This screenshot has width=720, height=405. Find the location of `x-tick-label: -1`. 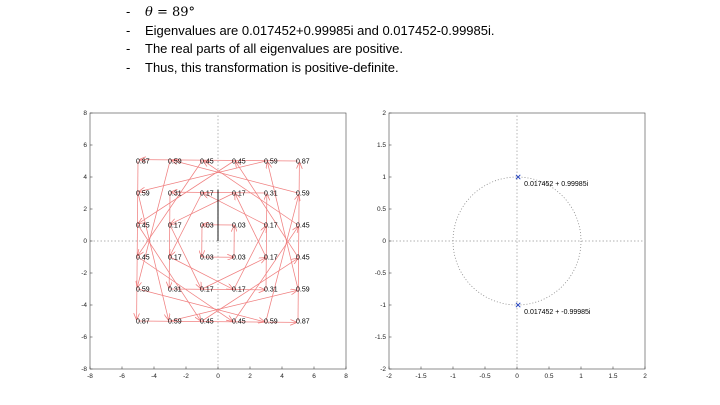

x-tick-label: -1 is located at coordinates (453, 376).